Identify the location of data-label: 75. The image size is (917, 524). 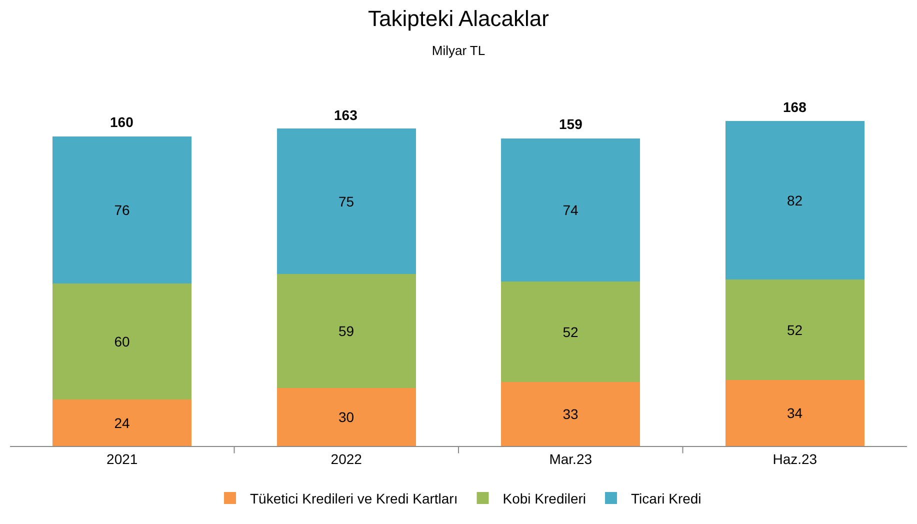
(346, 201).